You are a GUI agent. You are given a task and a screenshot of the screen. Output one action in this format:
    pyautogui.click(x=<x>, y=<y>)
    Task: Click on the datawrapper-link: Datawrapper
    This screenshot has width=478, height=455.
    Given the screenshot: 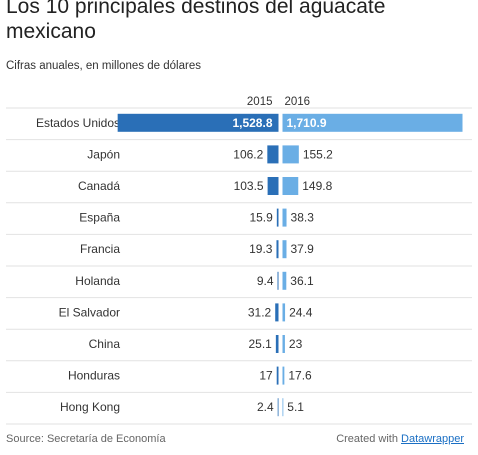 What is the action you would take?
    pyautogui.click(x=432, y=439)
    